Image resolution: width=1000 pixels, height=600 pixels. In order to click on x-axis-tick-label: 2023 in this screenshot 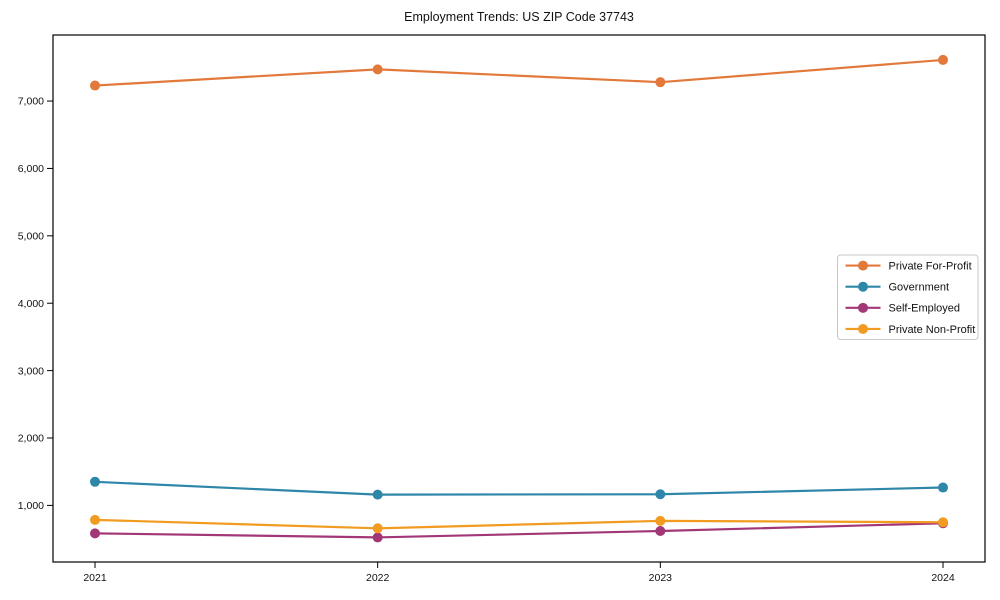, I will do `click(661, 578)`.